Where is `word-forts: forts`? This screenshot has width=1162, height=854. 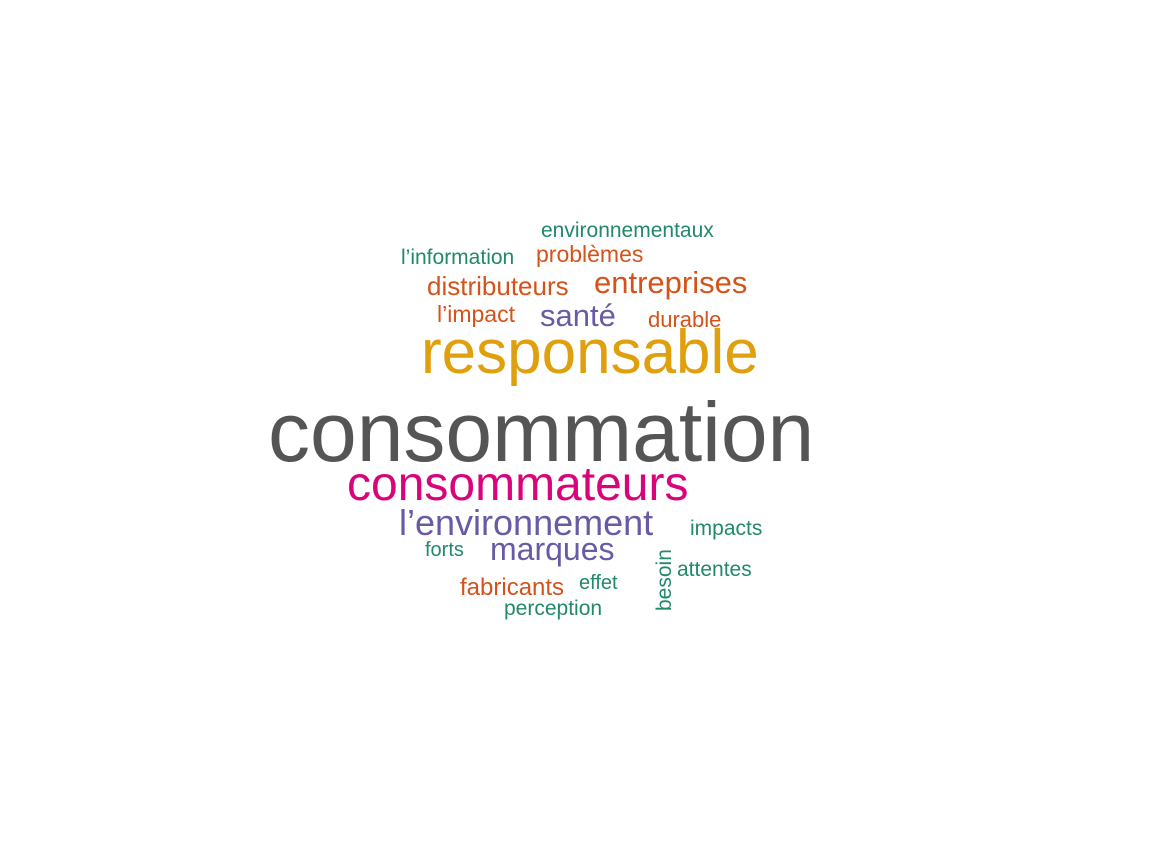
word-forts: forts is located at coordinates (444, 550).